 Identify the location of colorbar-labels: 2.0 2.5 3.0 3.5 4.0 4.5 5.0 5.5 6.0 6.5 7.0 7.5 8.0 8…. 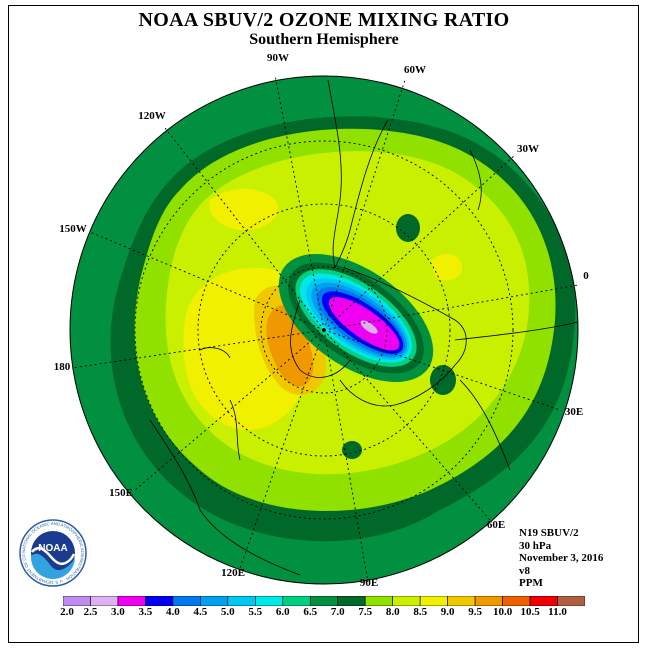
(324, 613).